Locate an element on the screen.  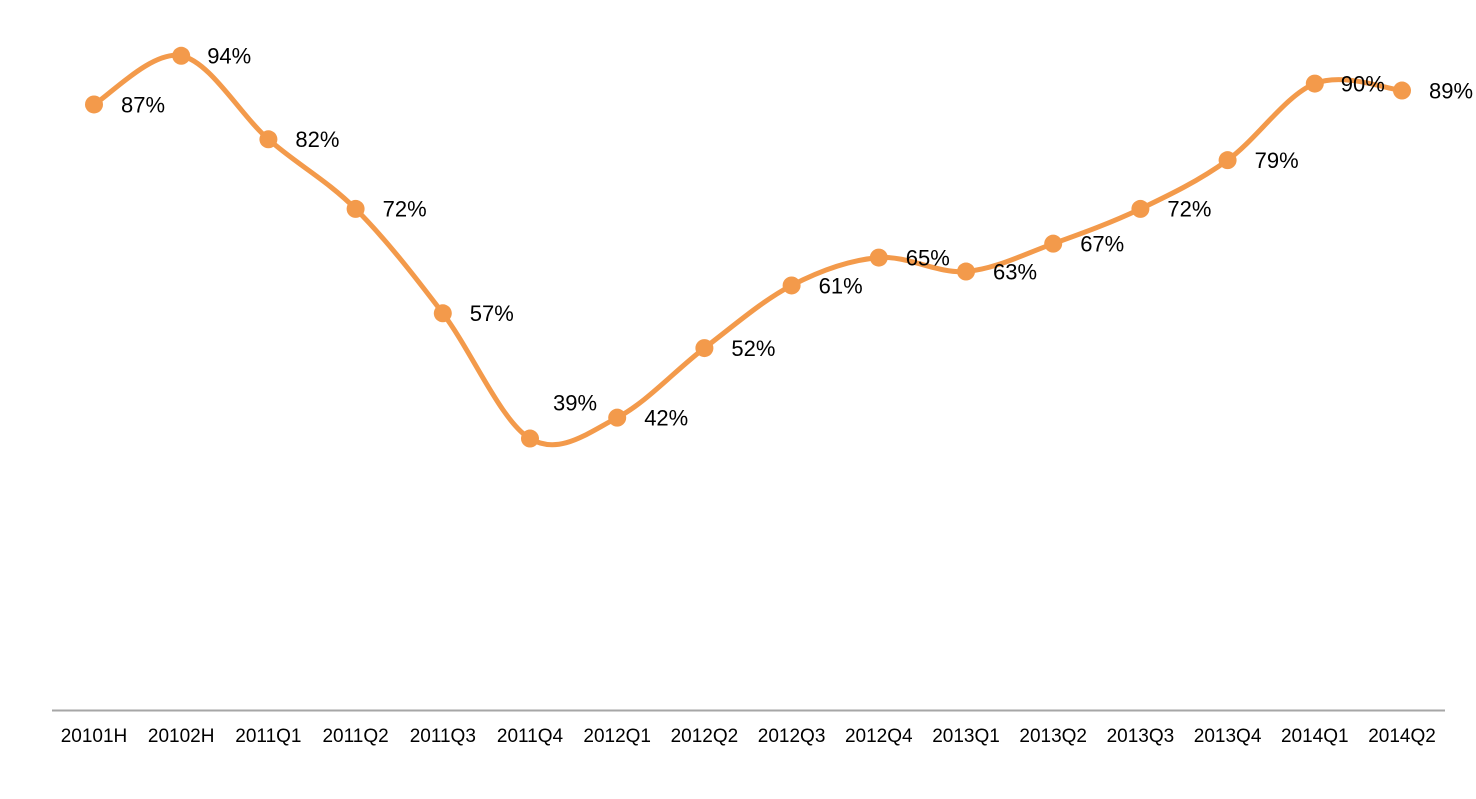
x-tick-label: 2013Q1 is located at coordinates (966, 736).